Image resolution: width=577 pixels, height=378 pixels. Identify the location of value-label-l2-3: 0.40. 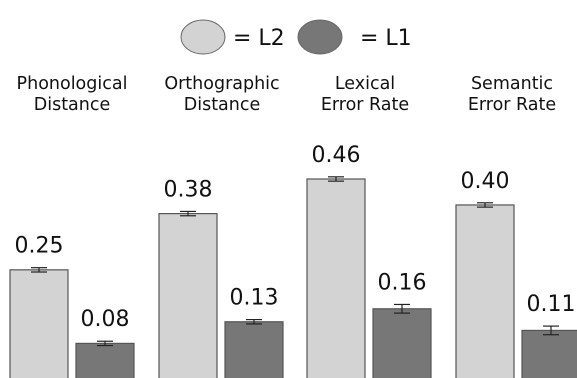
(485, 181).